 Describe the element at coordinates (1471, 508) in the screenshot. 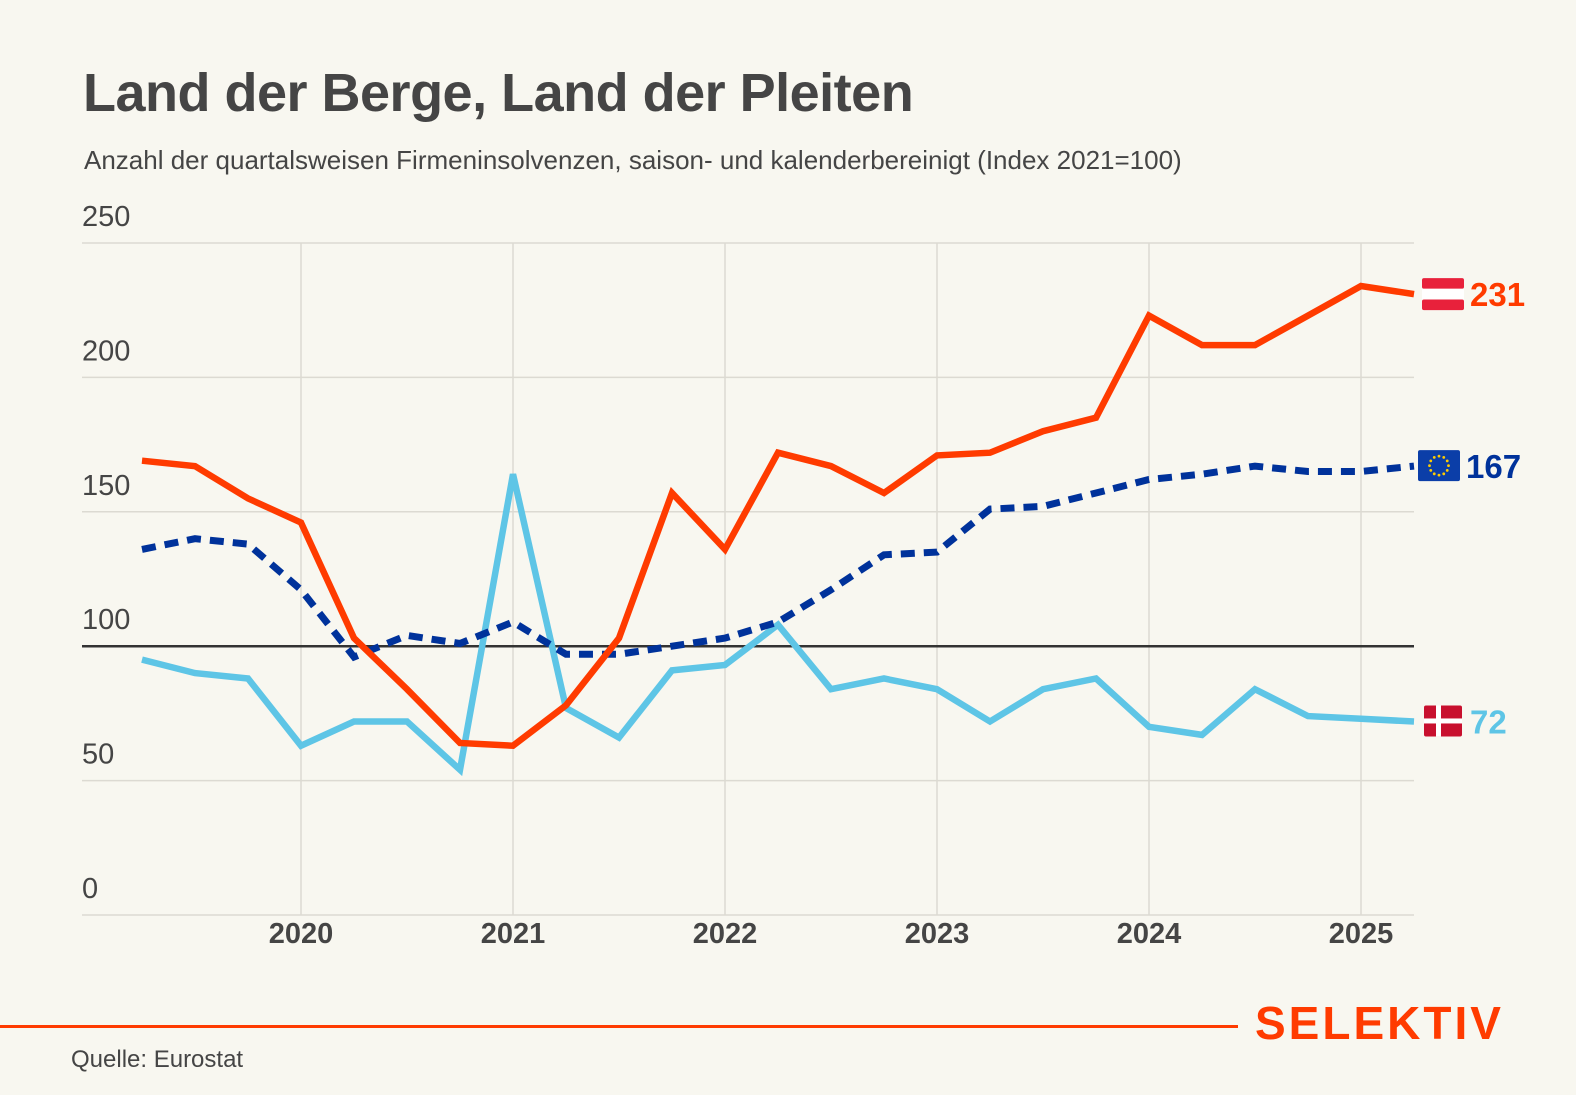

I see `end-labels: 231 167 72` at that location.